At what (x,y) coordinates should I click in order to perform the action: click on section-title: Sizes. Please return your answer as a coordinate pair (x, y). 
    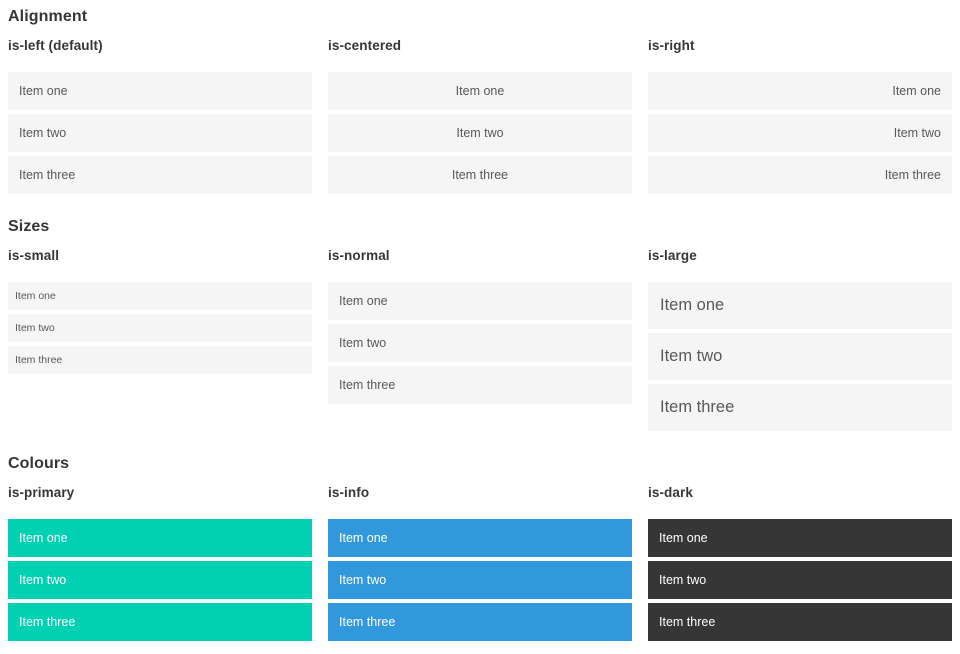
    Looking at the image, I should click on (29, 226).